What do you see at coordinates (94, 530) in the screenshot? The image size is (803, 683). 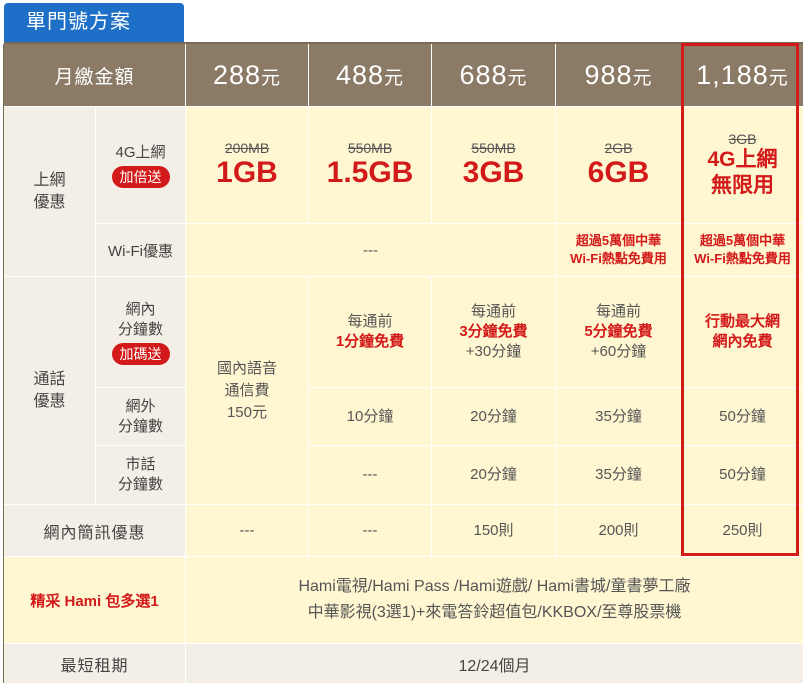 I see `sms-label: 網內簡訊優惠` at bounding box center [94, 530].